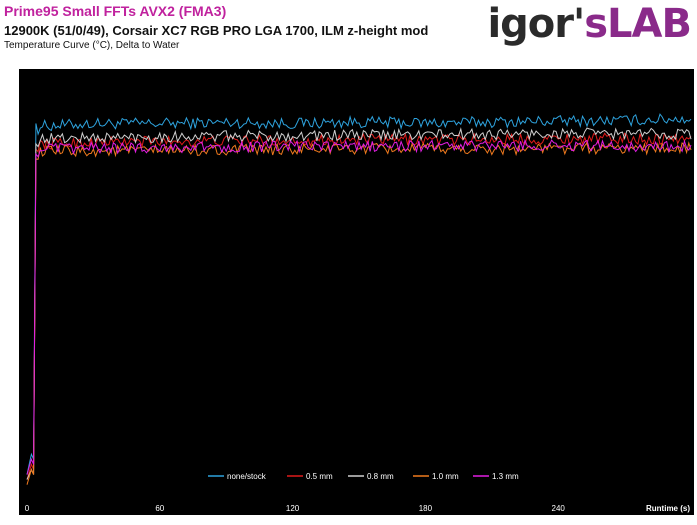 The image size is (697, 525). Describe the element at coordinates (7, 398) in the screenshot. I see `y-tick-label: 20` at that location.